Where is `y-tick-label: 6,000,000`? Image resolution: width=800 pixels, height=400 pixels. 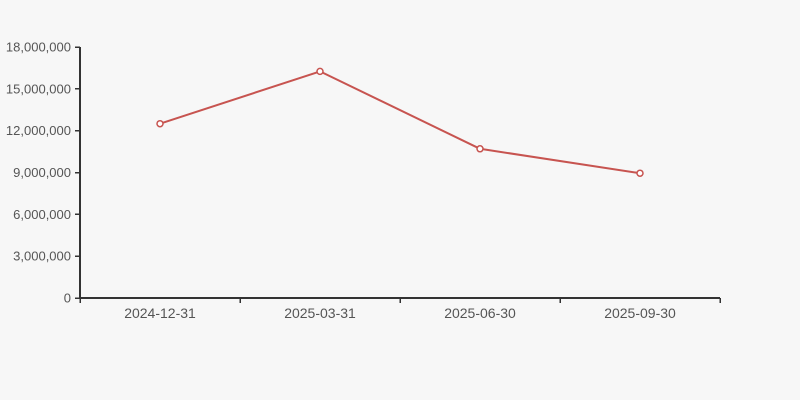 y-tick-label: 6,000,000 is located at coordinates (42, 214).